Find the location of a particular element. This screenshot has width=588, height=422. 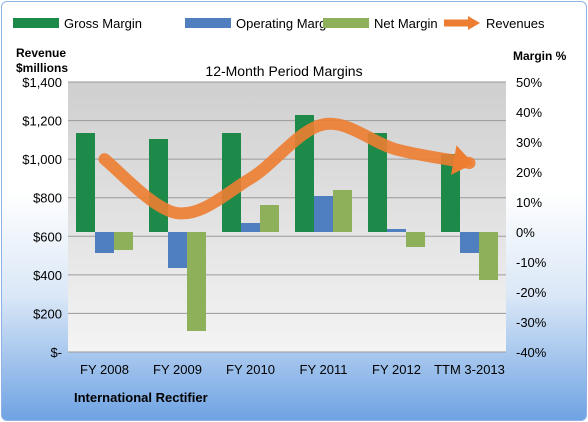

legend-swatch-net-margin is located at coordinates (346, 23).